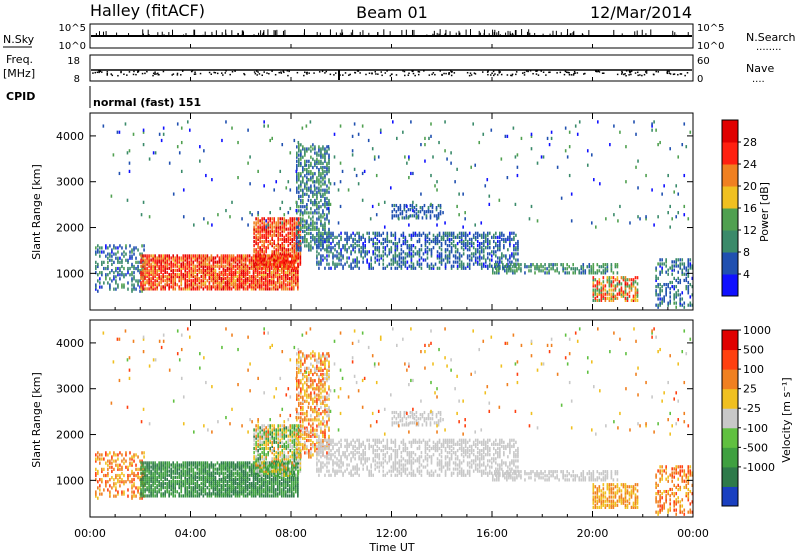  I want to click on cpid-text: normal (fast) 151, so click(147, 102).